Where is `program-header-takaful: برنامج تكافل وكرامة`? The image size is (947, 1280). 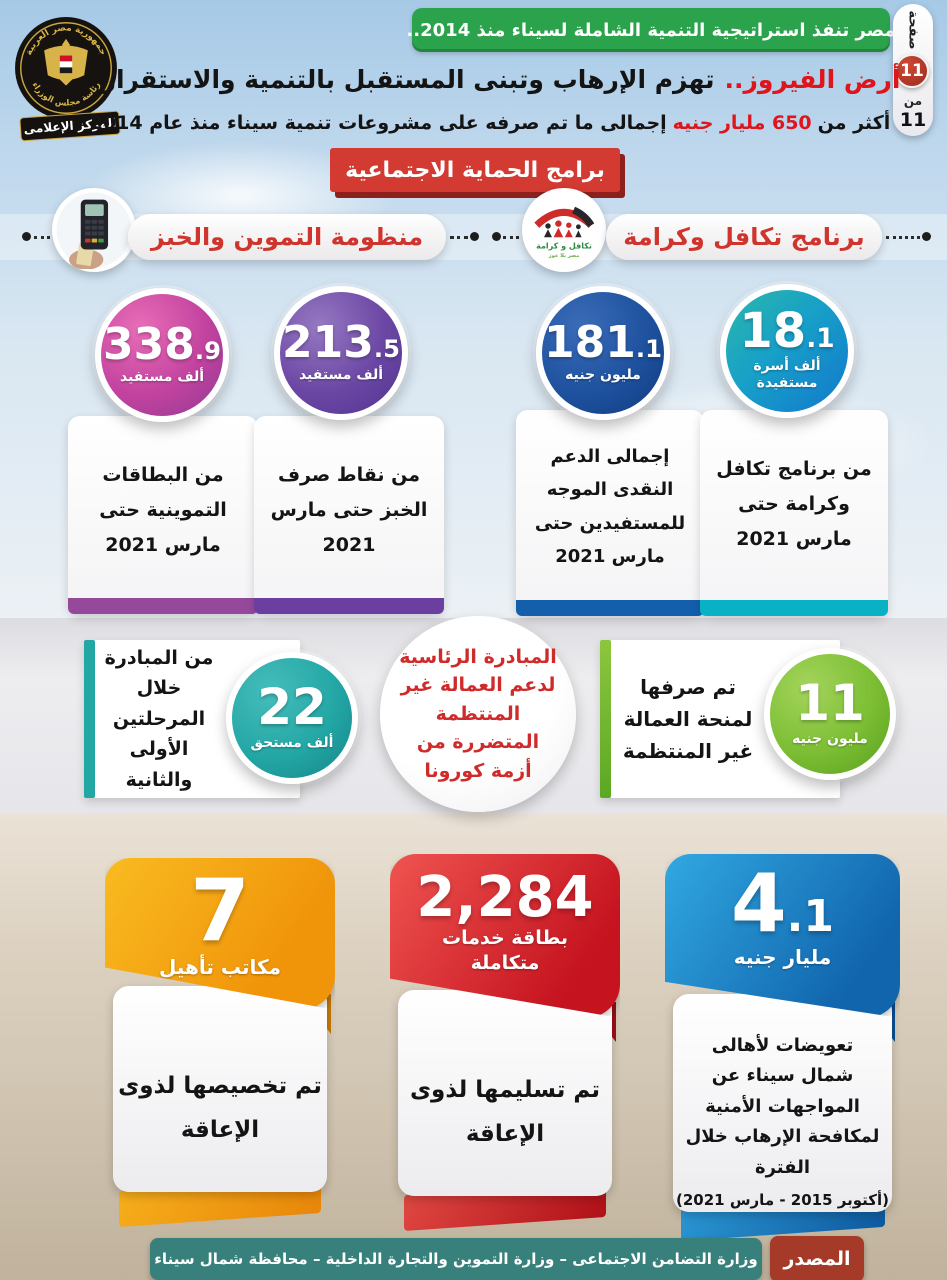
program-header-takaful: برنامج تكافل وكرامة is located at coordinates (744, 237).